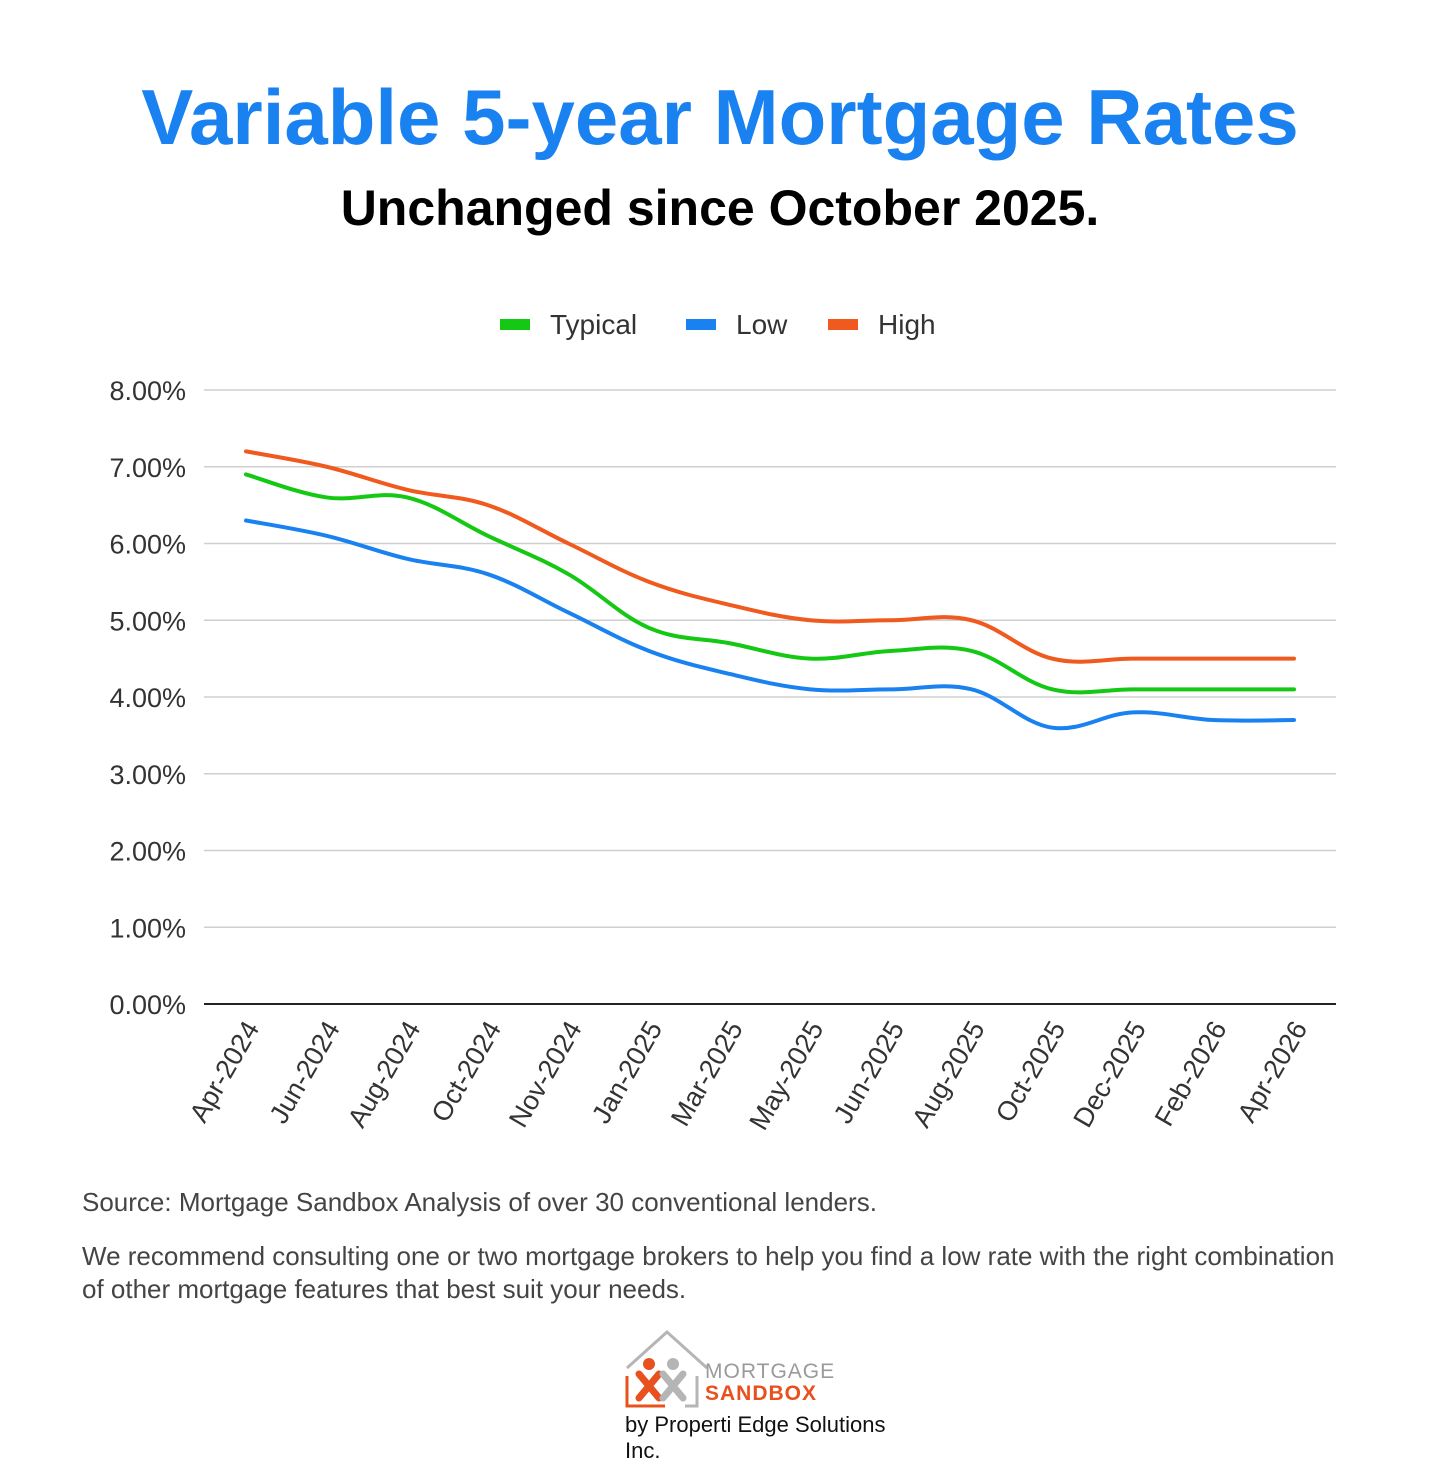  I want to click on logo-text-mortgage: MORTGAGE, so click(770, 1371).